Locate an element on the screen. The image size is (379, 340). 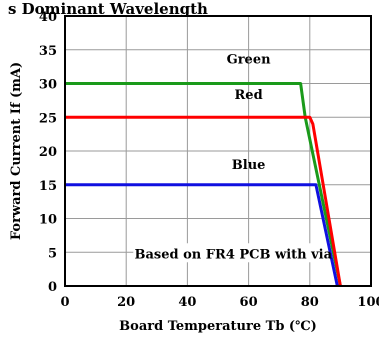
x-tick-label: 100 is located at coordinates (368, 302).